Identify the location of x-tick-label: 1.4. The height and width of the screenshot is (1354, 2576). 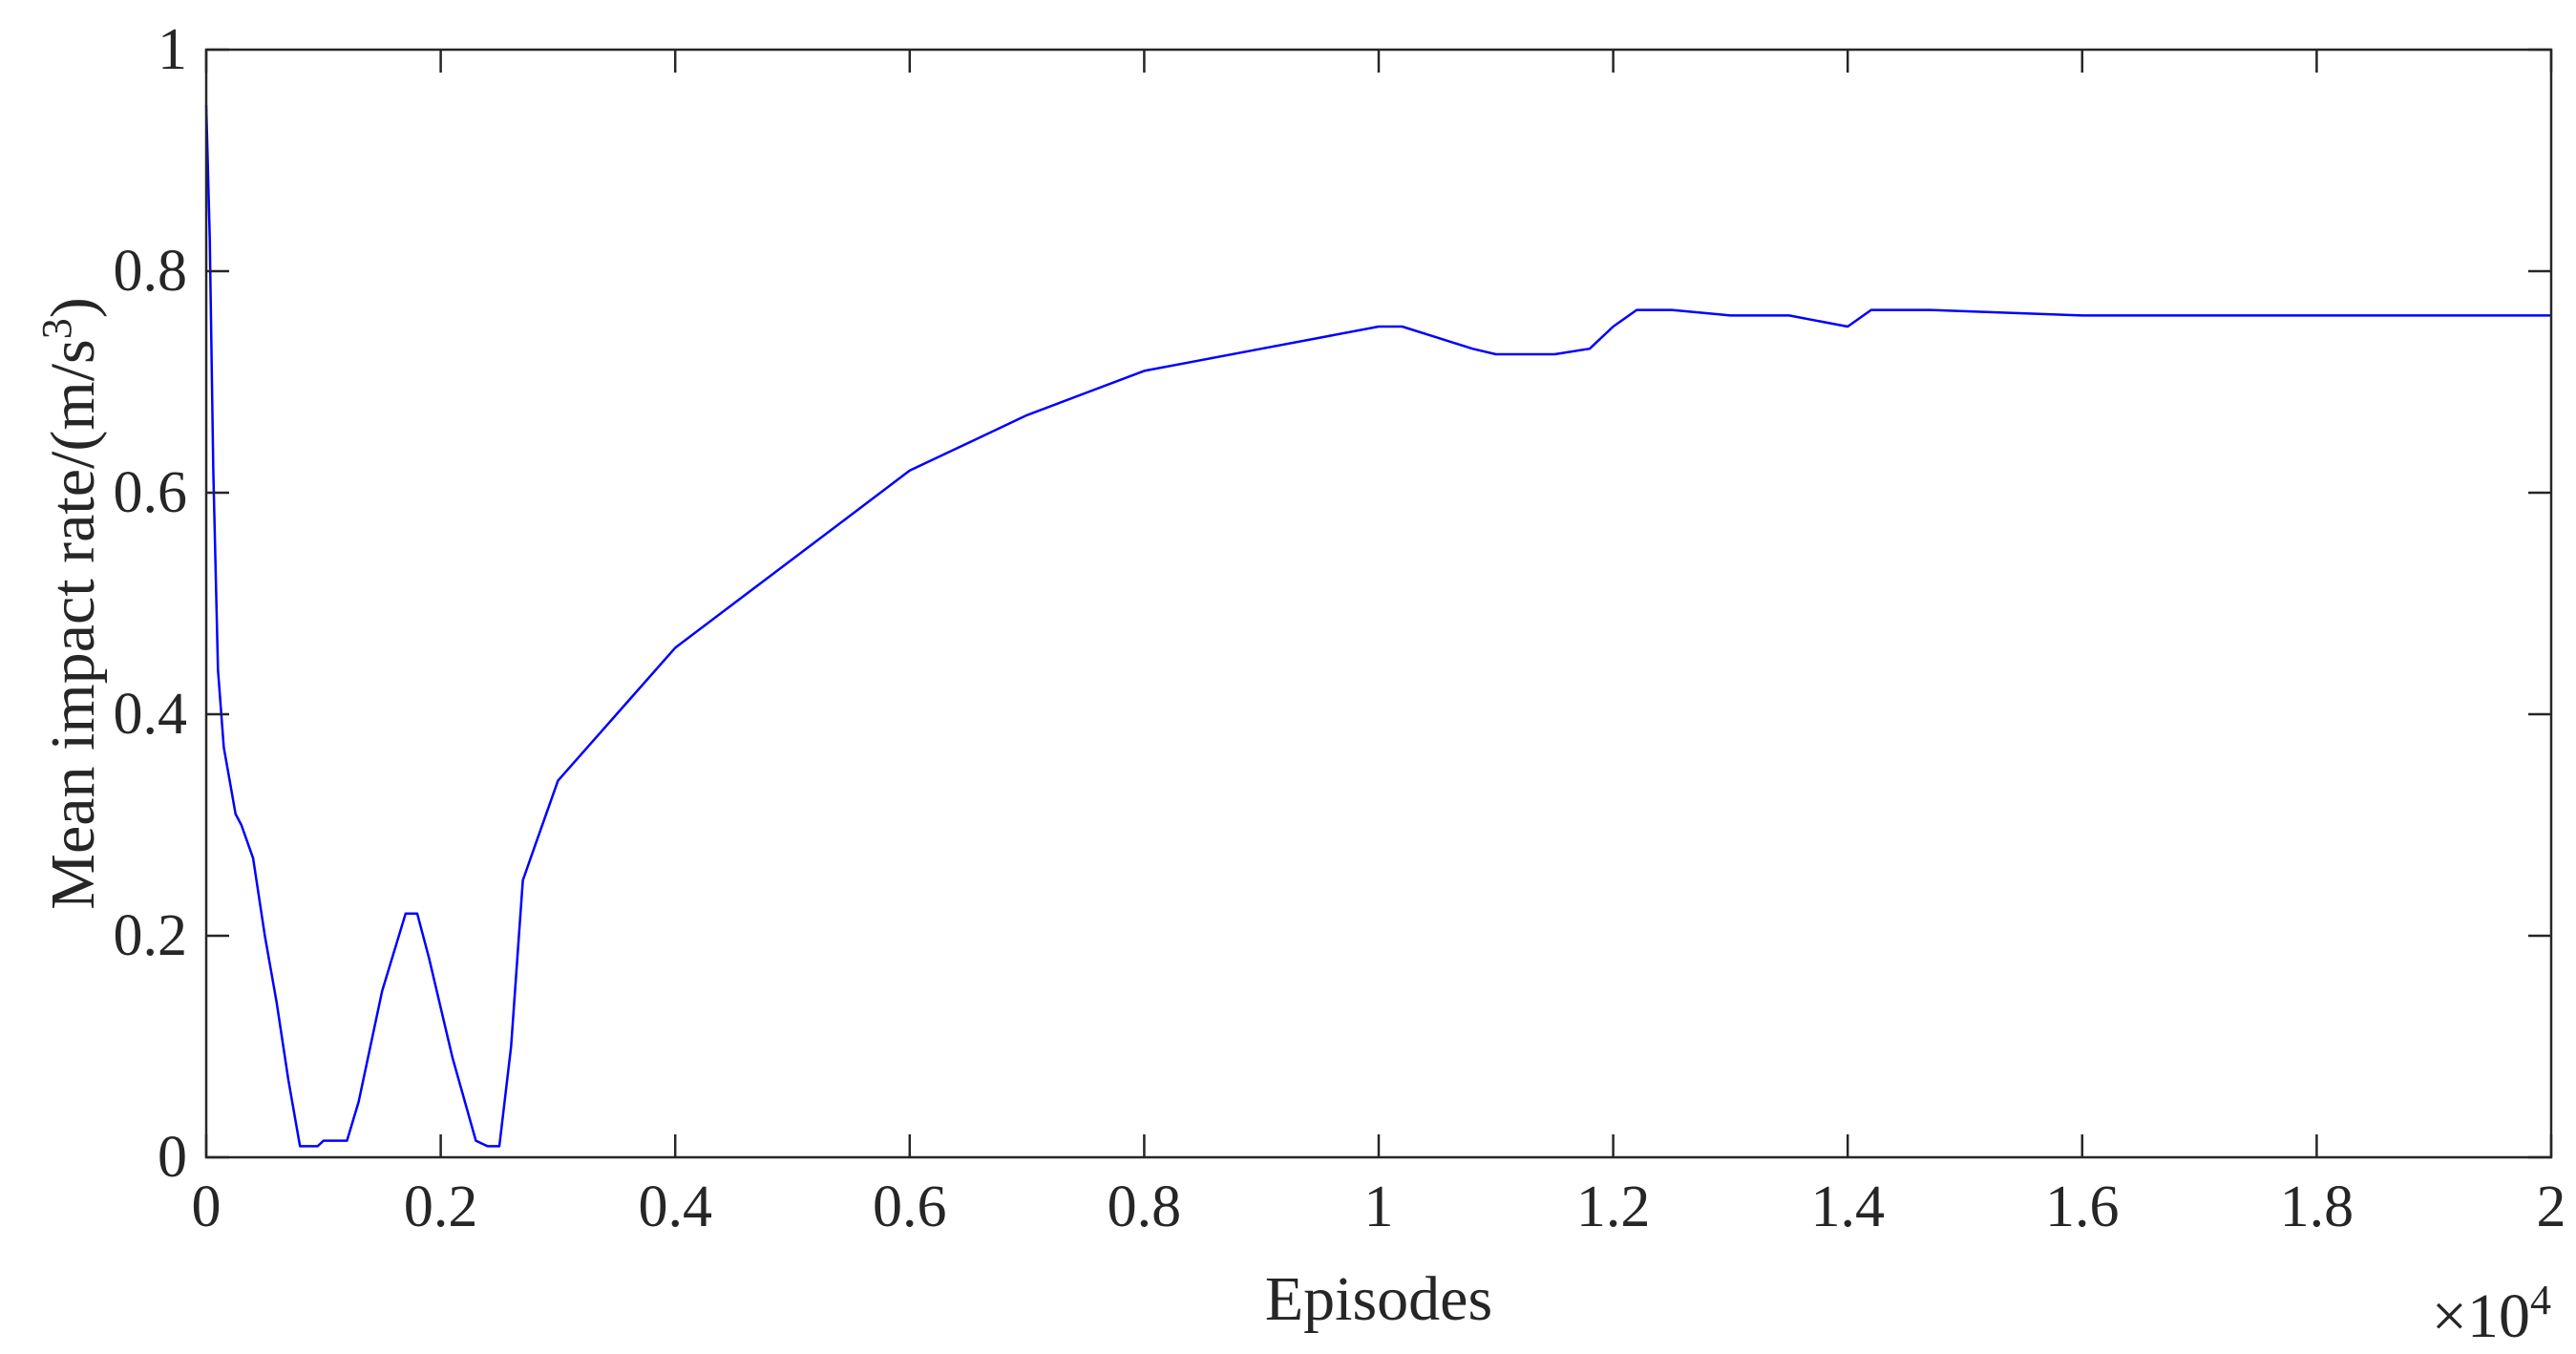
(1847, 1206).